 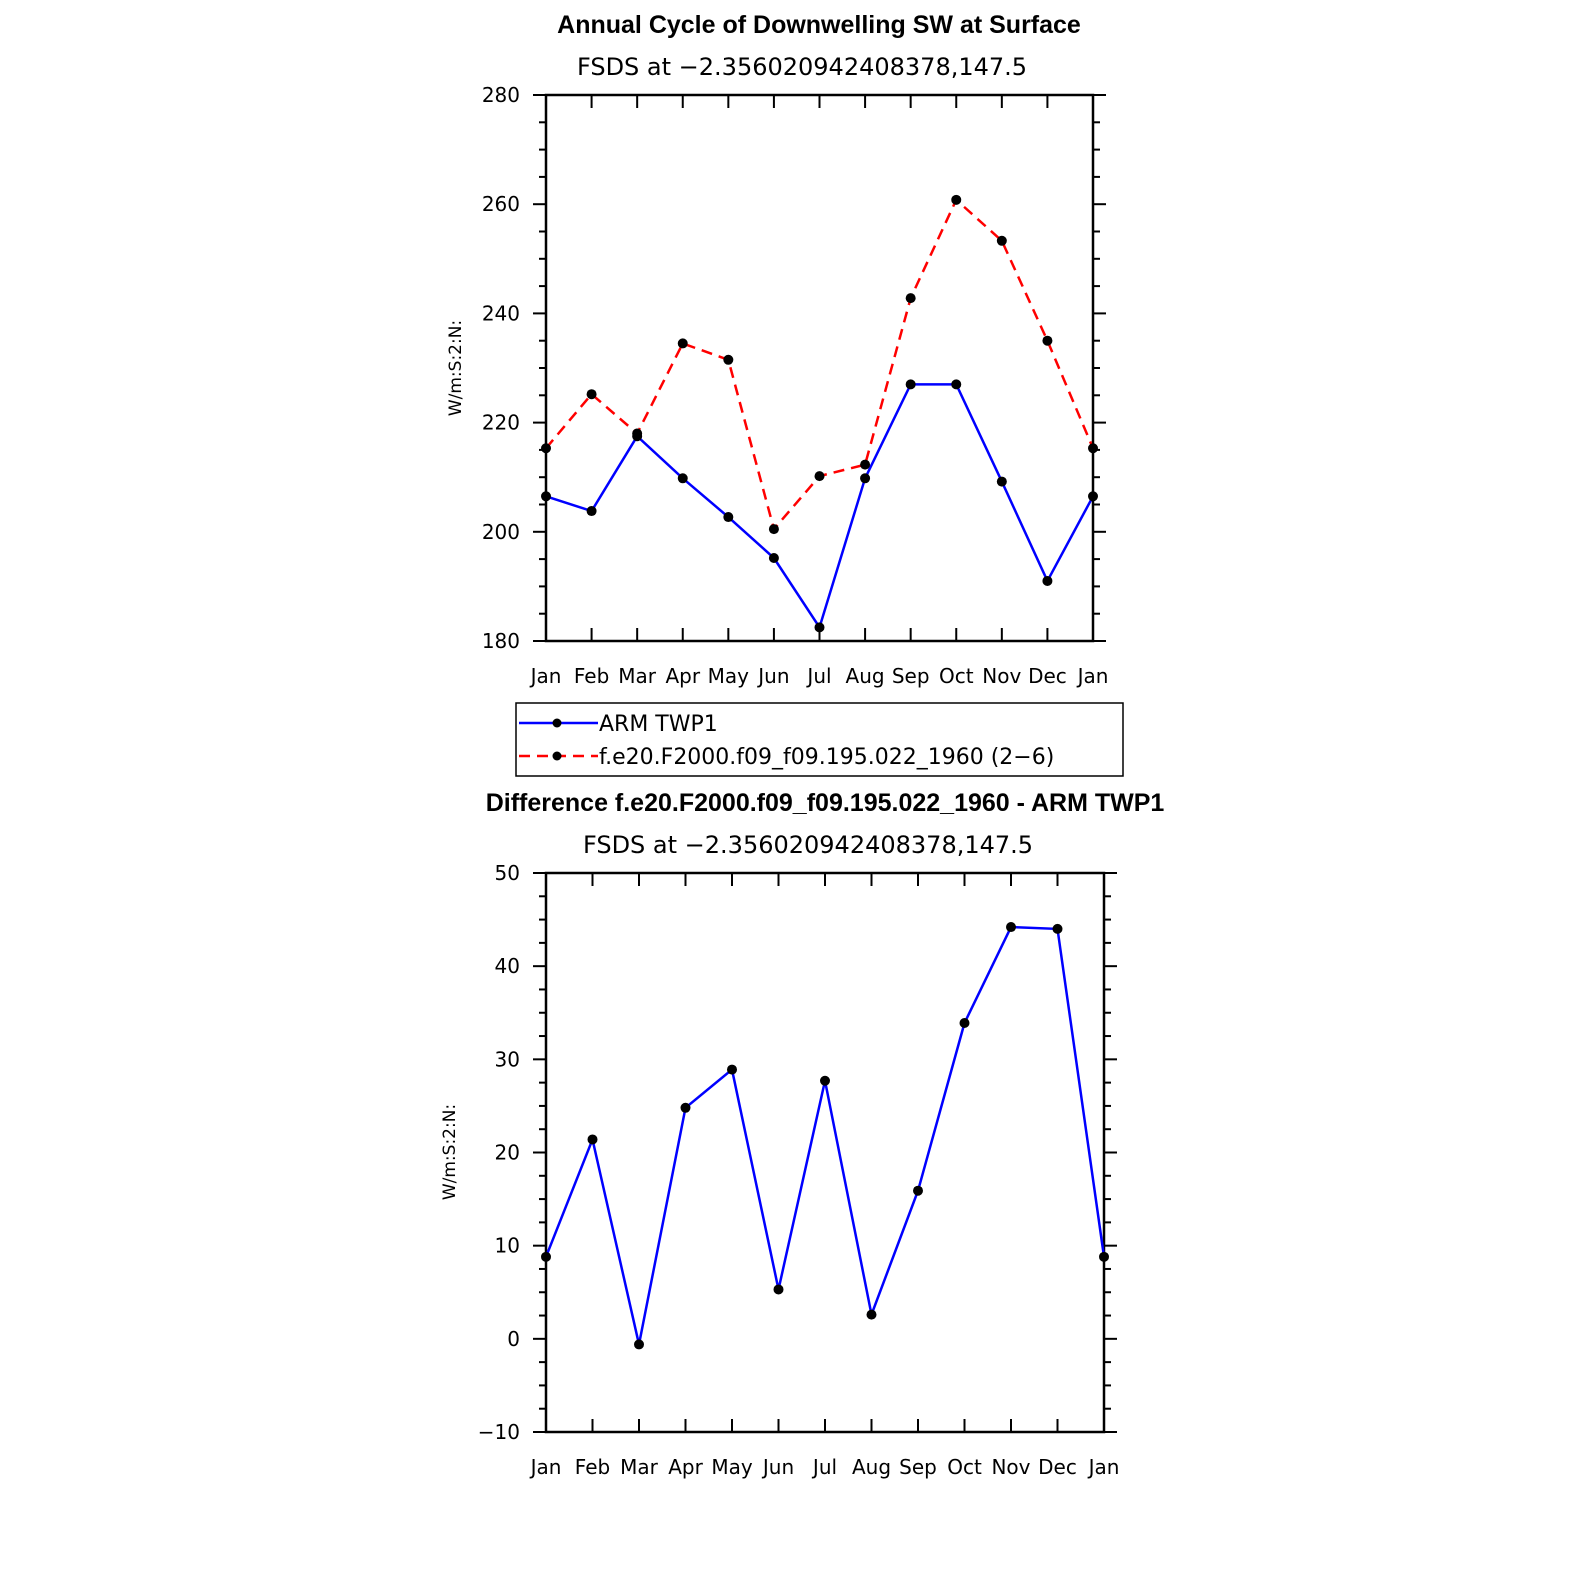 I want to click on legend-entry-model: f.e20.F2000.f09_f09.195.022_1960 (2−6), so click(x=786, y=757).